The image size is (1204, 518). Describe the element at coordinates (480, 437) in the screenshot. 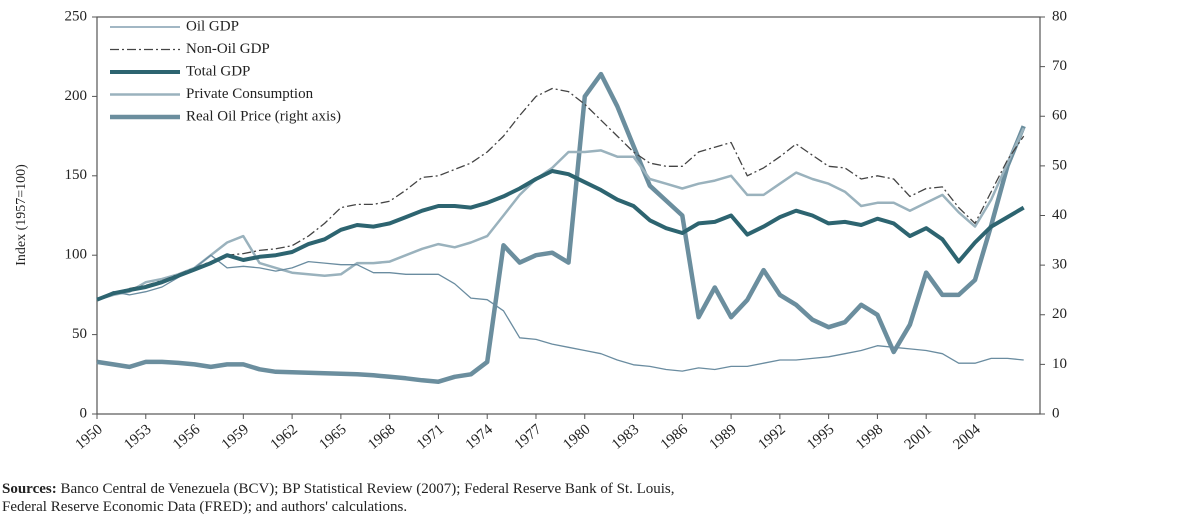

I see `x-tick-label: 1974` at that location.